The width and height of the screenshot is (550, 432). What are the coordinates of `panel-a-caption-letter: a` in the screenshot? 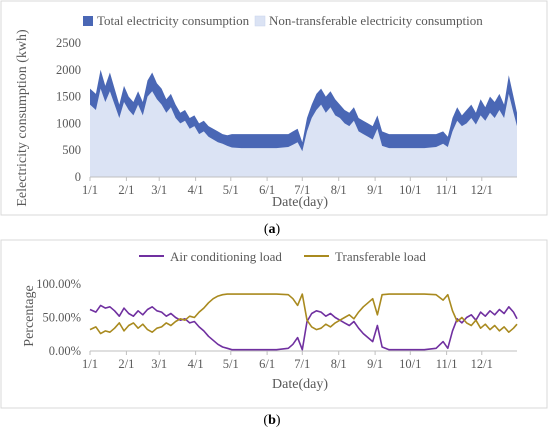 It's located at (272, 229).